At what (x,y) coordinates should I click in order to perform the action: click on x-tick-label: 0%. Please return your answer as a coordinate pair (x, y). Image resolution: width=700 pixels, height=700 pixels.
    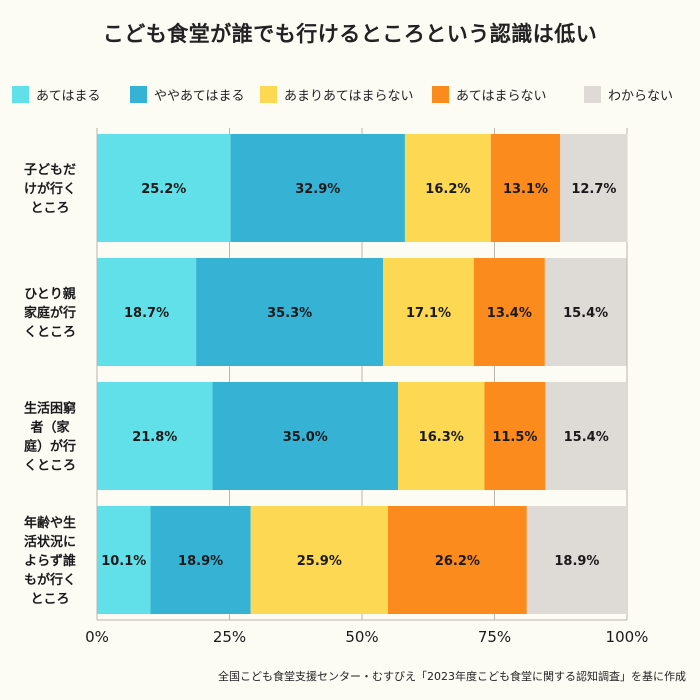
    Looking at the image, I should click on (97, 637).